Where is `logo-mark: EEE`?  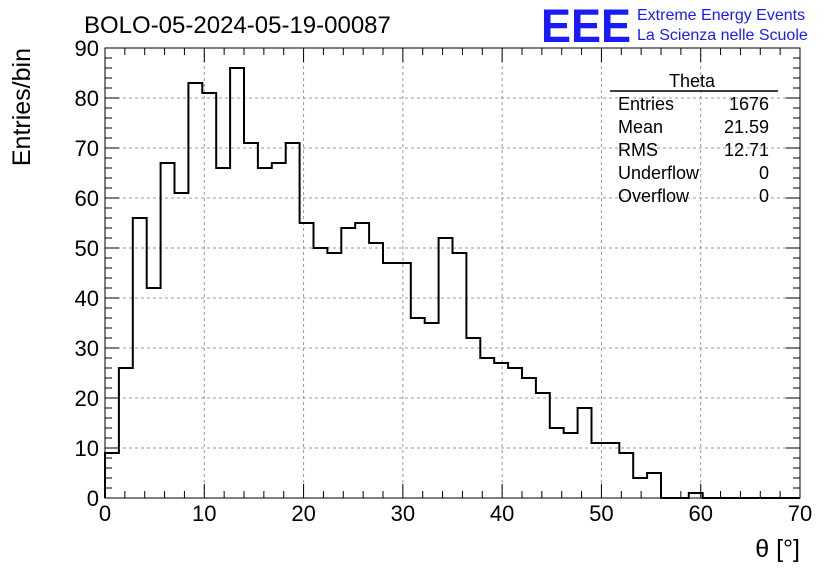
logo-mark: EEE is located at coordinates (586, 26).